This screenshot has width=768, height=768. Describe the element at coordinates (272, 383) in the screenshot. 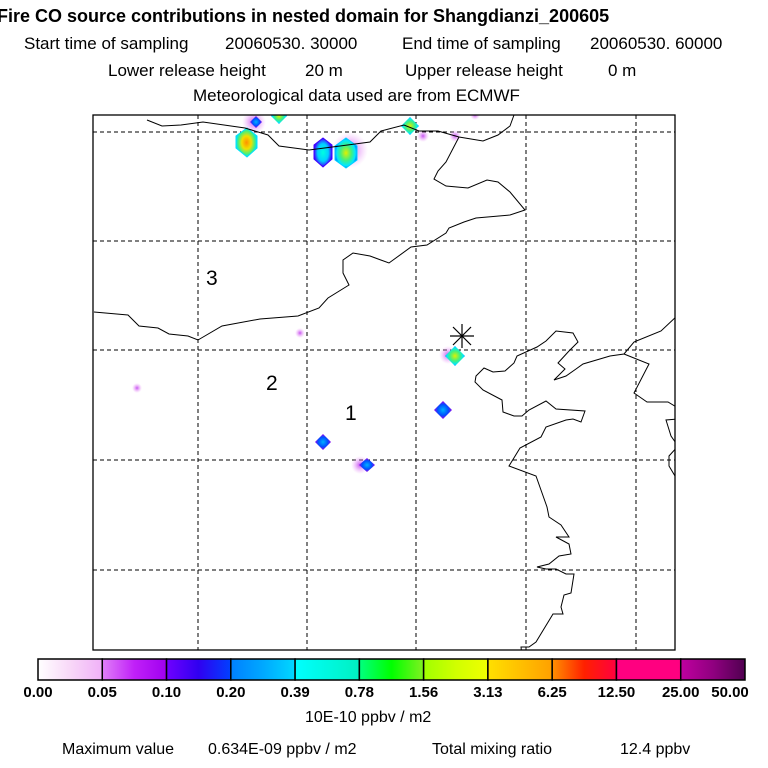

I see `region-label-2: 2` at that location.